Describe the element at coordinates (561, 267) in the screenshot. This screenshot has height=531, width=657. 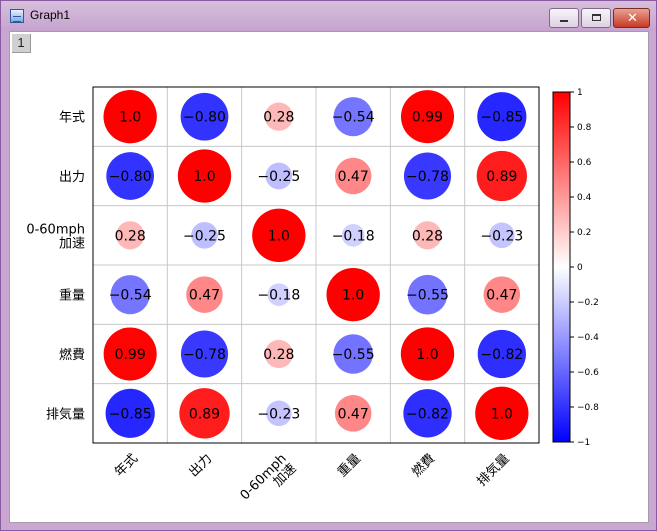
I see `colorbar` at that location.